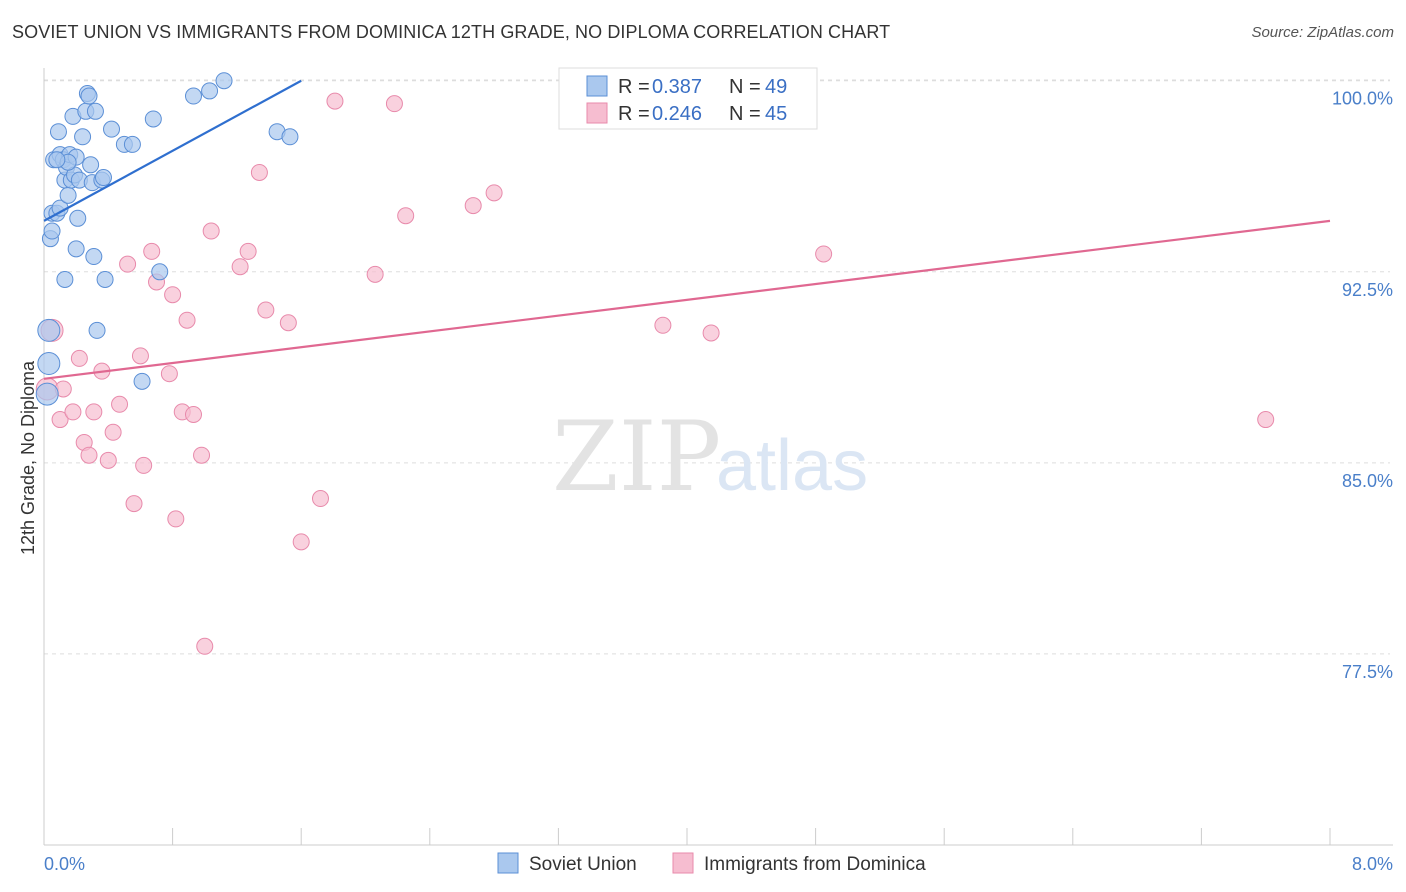 The image size is (1406, 892). Describe the element at coordinates (172, 150) in the screenshot. I see `soviet-union-trend-line` at that location.